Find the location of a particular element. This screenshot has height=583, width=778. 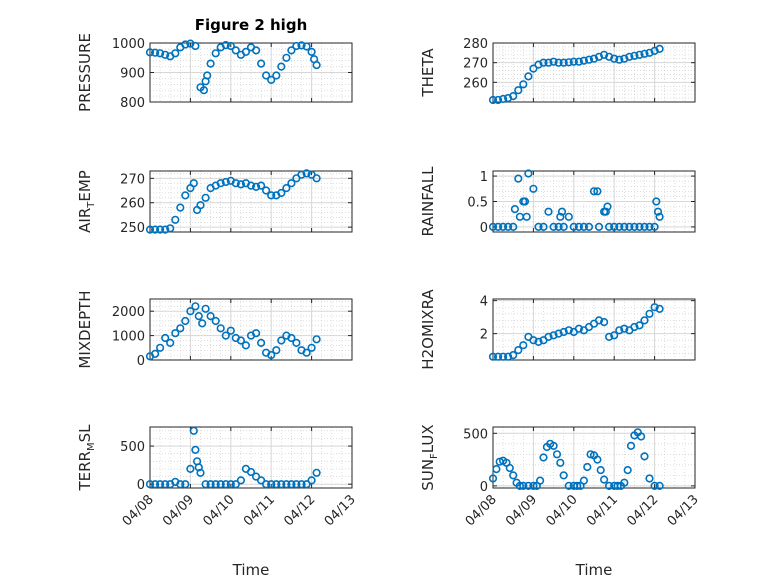

y-axis-label-air-temp: AIRTEMP is located at coordinates (86, 201).